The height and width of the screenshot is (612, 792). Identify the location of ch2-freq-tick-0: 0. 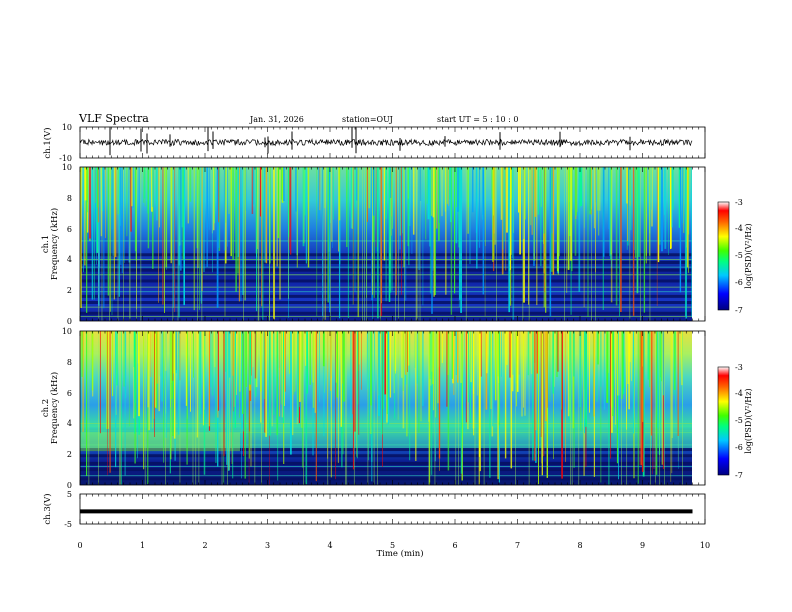
(69, 485).